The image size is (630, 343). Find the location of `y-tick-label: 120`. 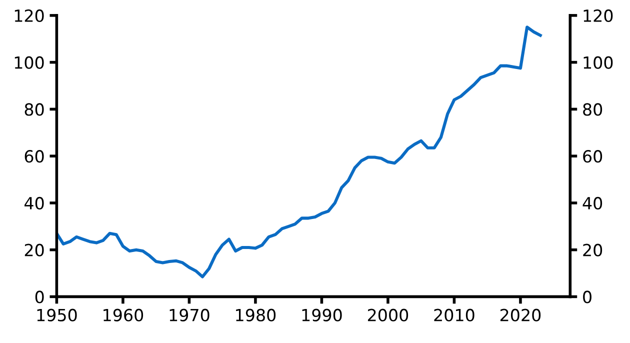

y-tick-label: 120 is located at coordinates (29, 15).